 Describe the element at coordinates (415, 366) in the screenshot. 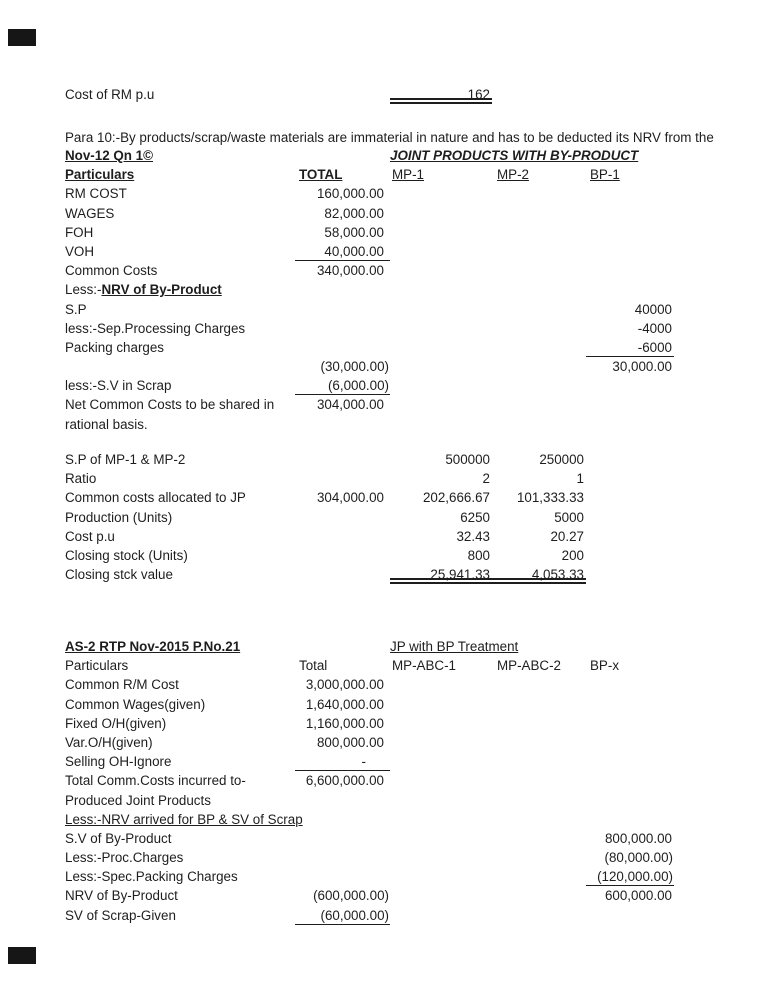

I see `table-row: (30,000.00) 30,000.00` at that location.